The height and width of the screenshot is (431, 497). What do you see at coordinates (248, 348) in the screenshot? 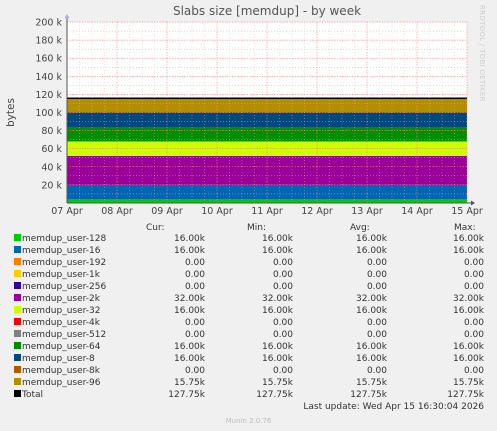
I see `legend-row: memdup_user-64 16.00k 16.00k 16.00k 16.00k` at bounding box center [248, 348].